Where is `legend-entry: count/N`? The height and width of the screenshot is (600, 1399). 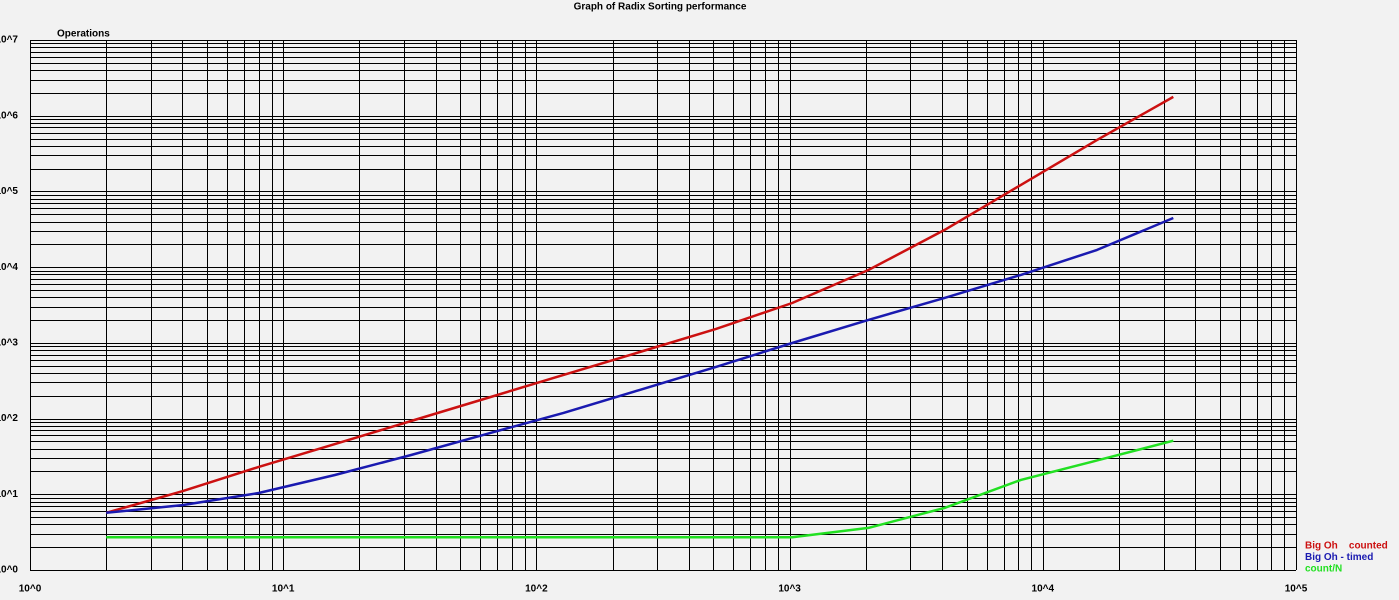 legend-entry: count/N is located at coordinates (1323, 569).